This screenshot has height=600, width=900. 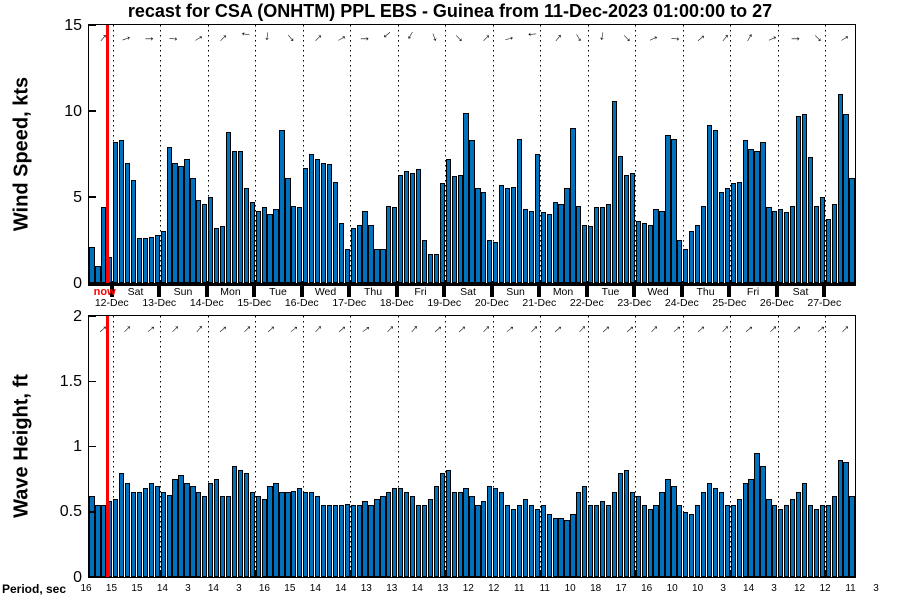 I want to click on period-value: 18, so click(x=596, y=588).